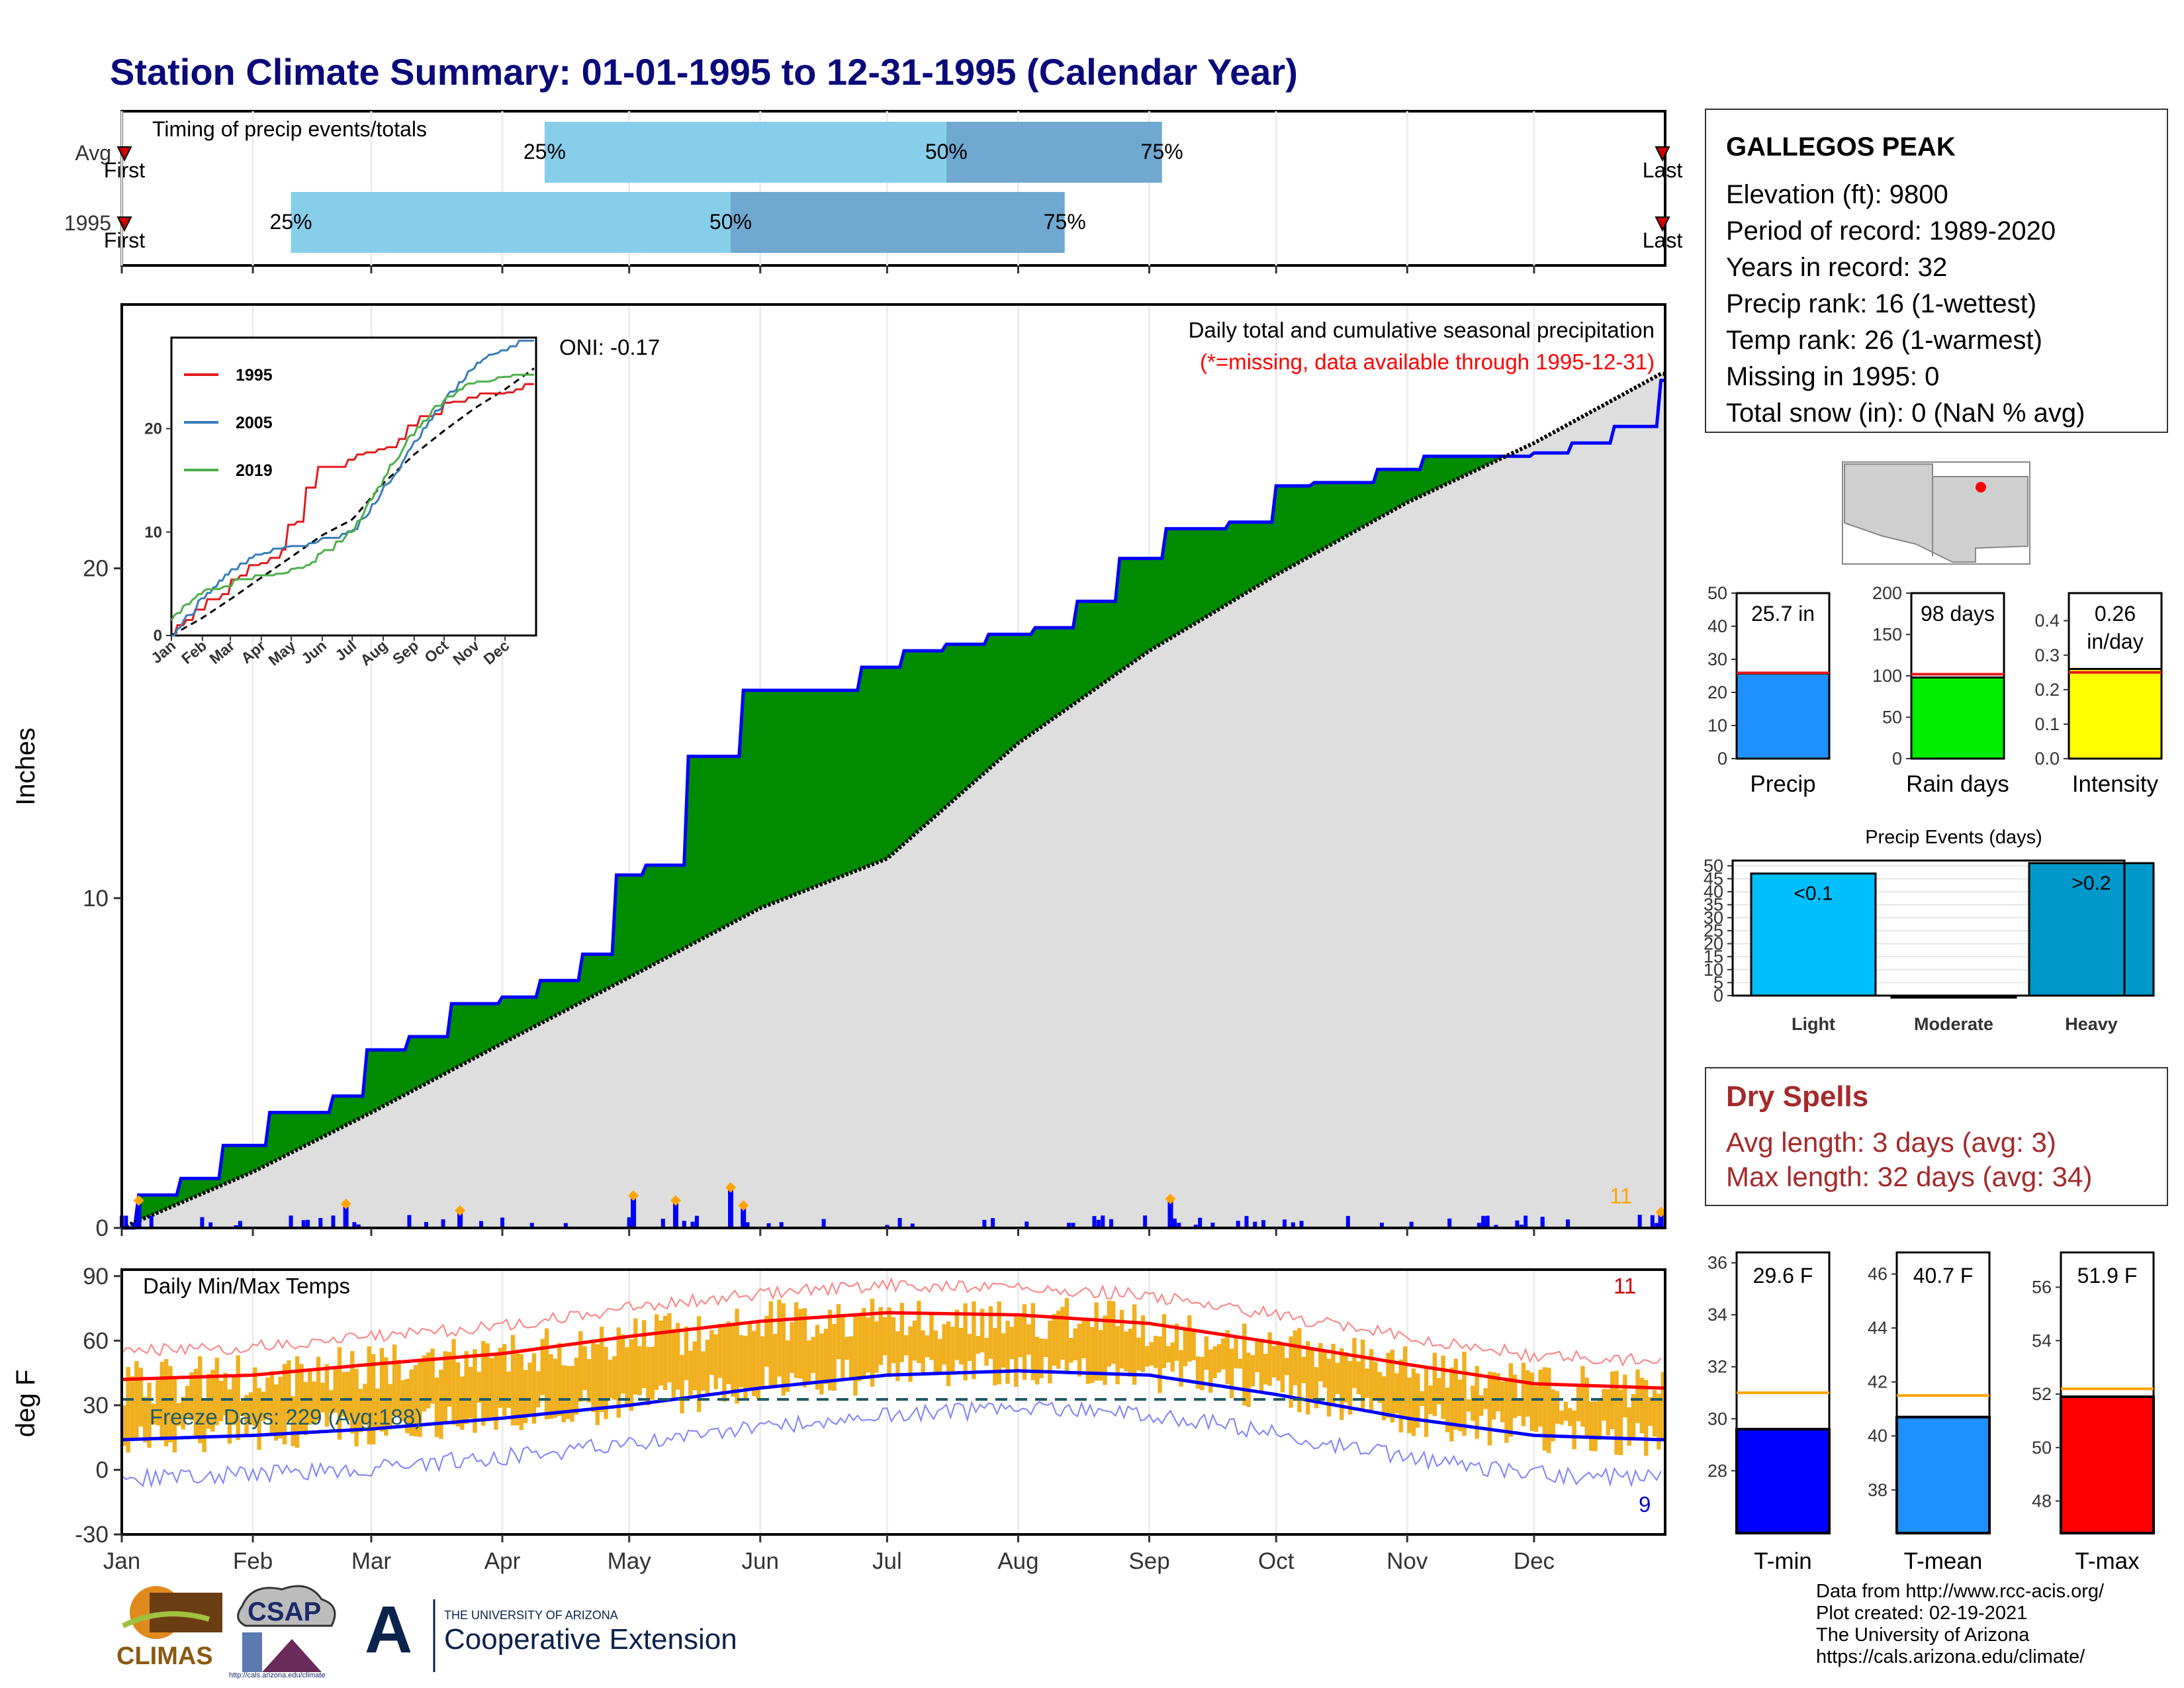  I want to click on first-event-label: First, so click(124, 170).